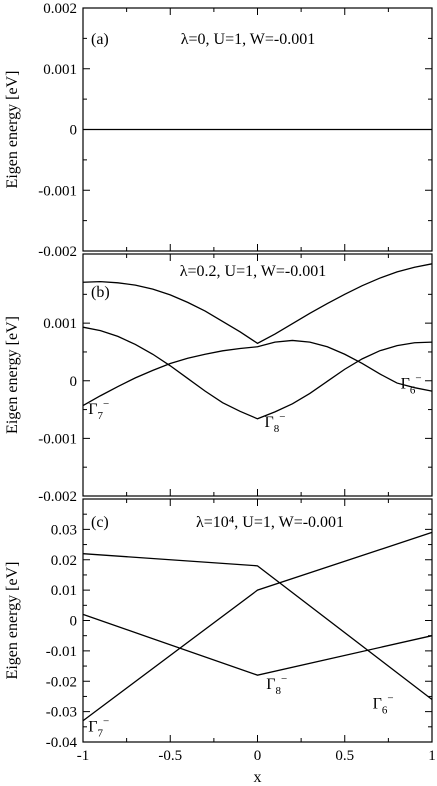  What do you see at coordinates (61, 682) in the screenshot?
I see `y-tick-label: -0.02` at bounding box center [61, 682].